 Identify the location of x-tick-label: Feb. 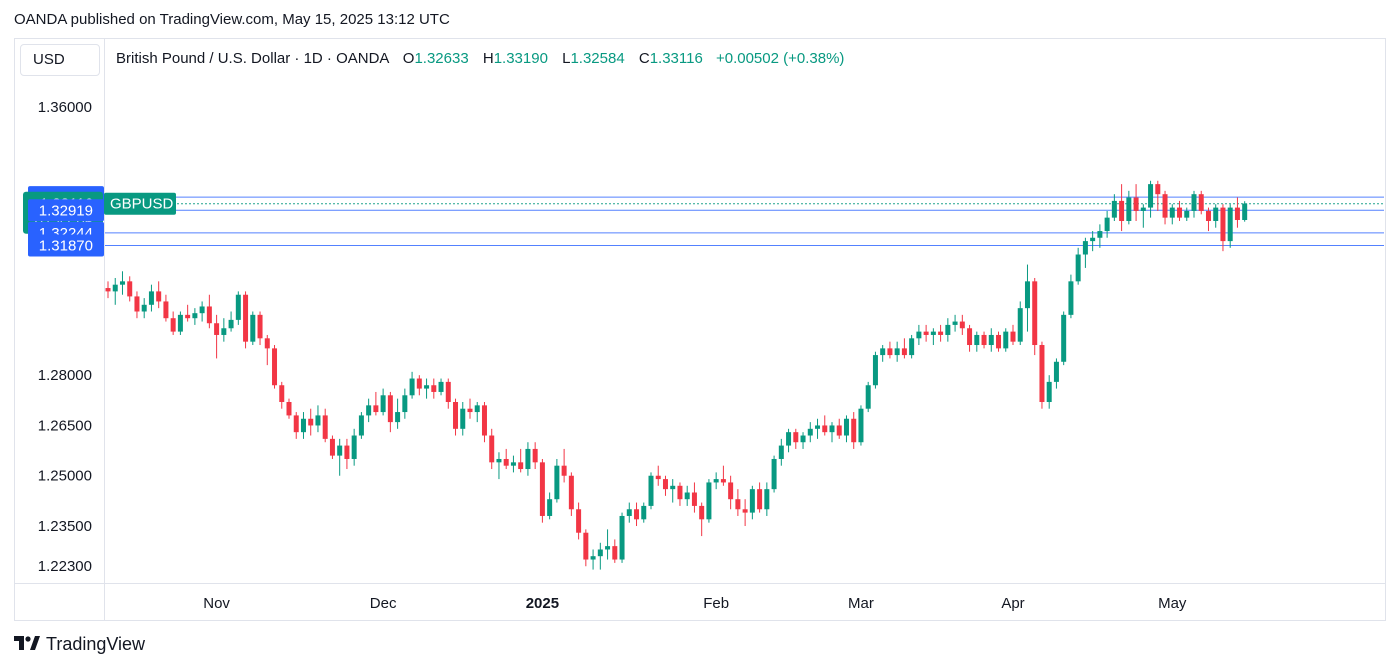
(716, 603).